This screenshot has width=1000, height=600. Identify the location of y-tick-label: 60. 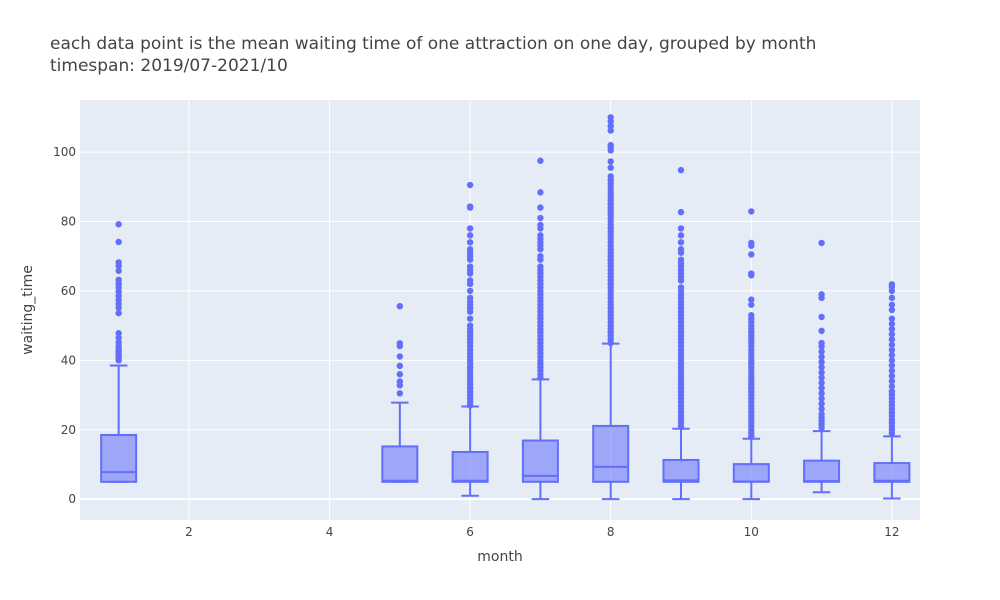
(68, 291).